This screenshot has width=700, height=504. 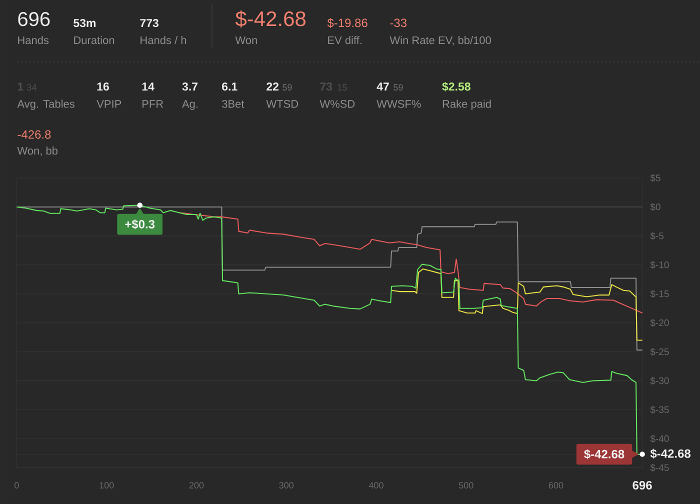 I want to click on y-tick-label: $5, so click(x=655, y=178).